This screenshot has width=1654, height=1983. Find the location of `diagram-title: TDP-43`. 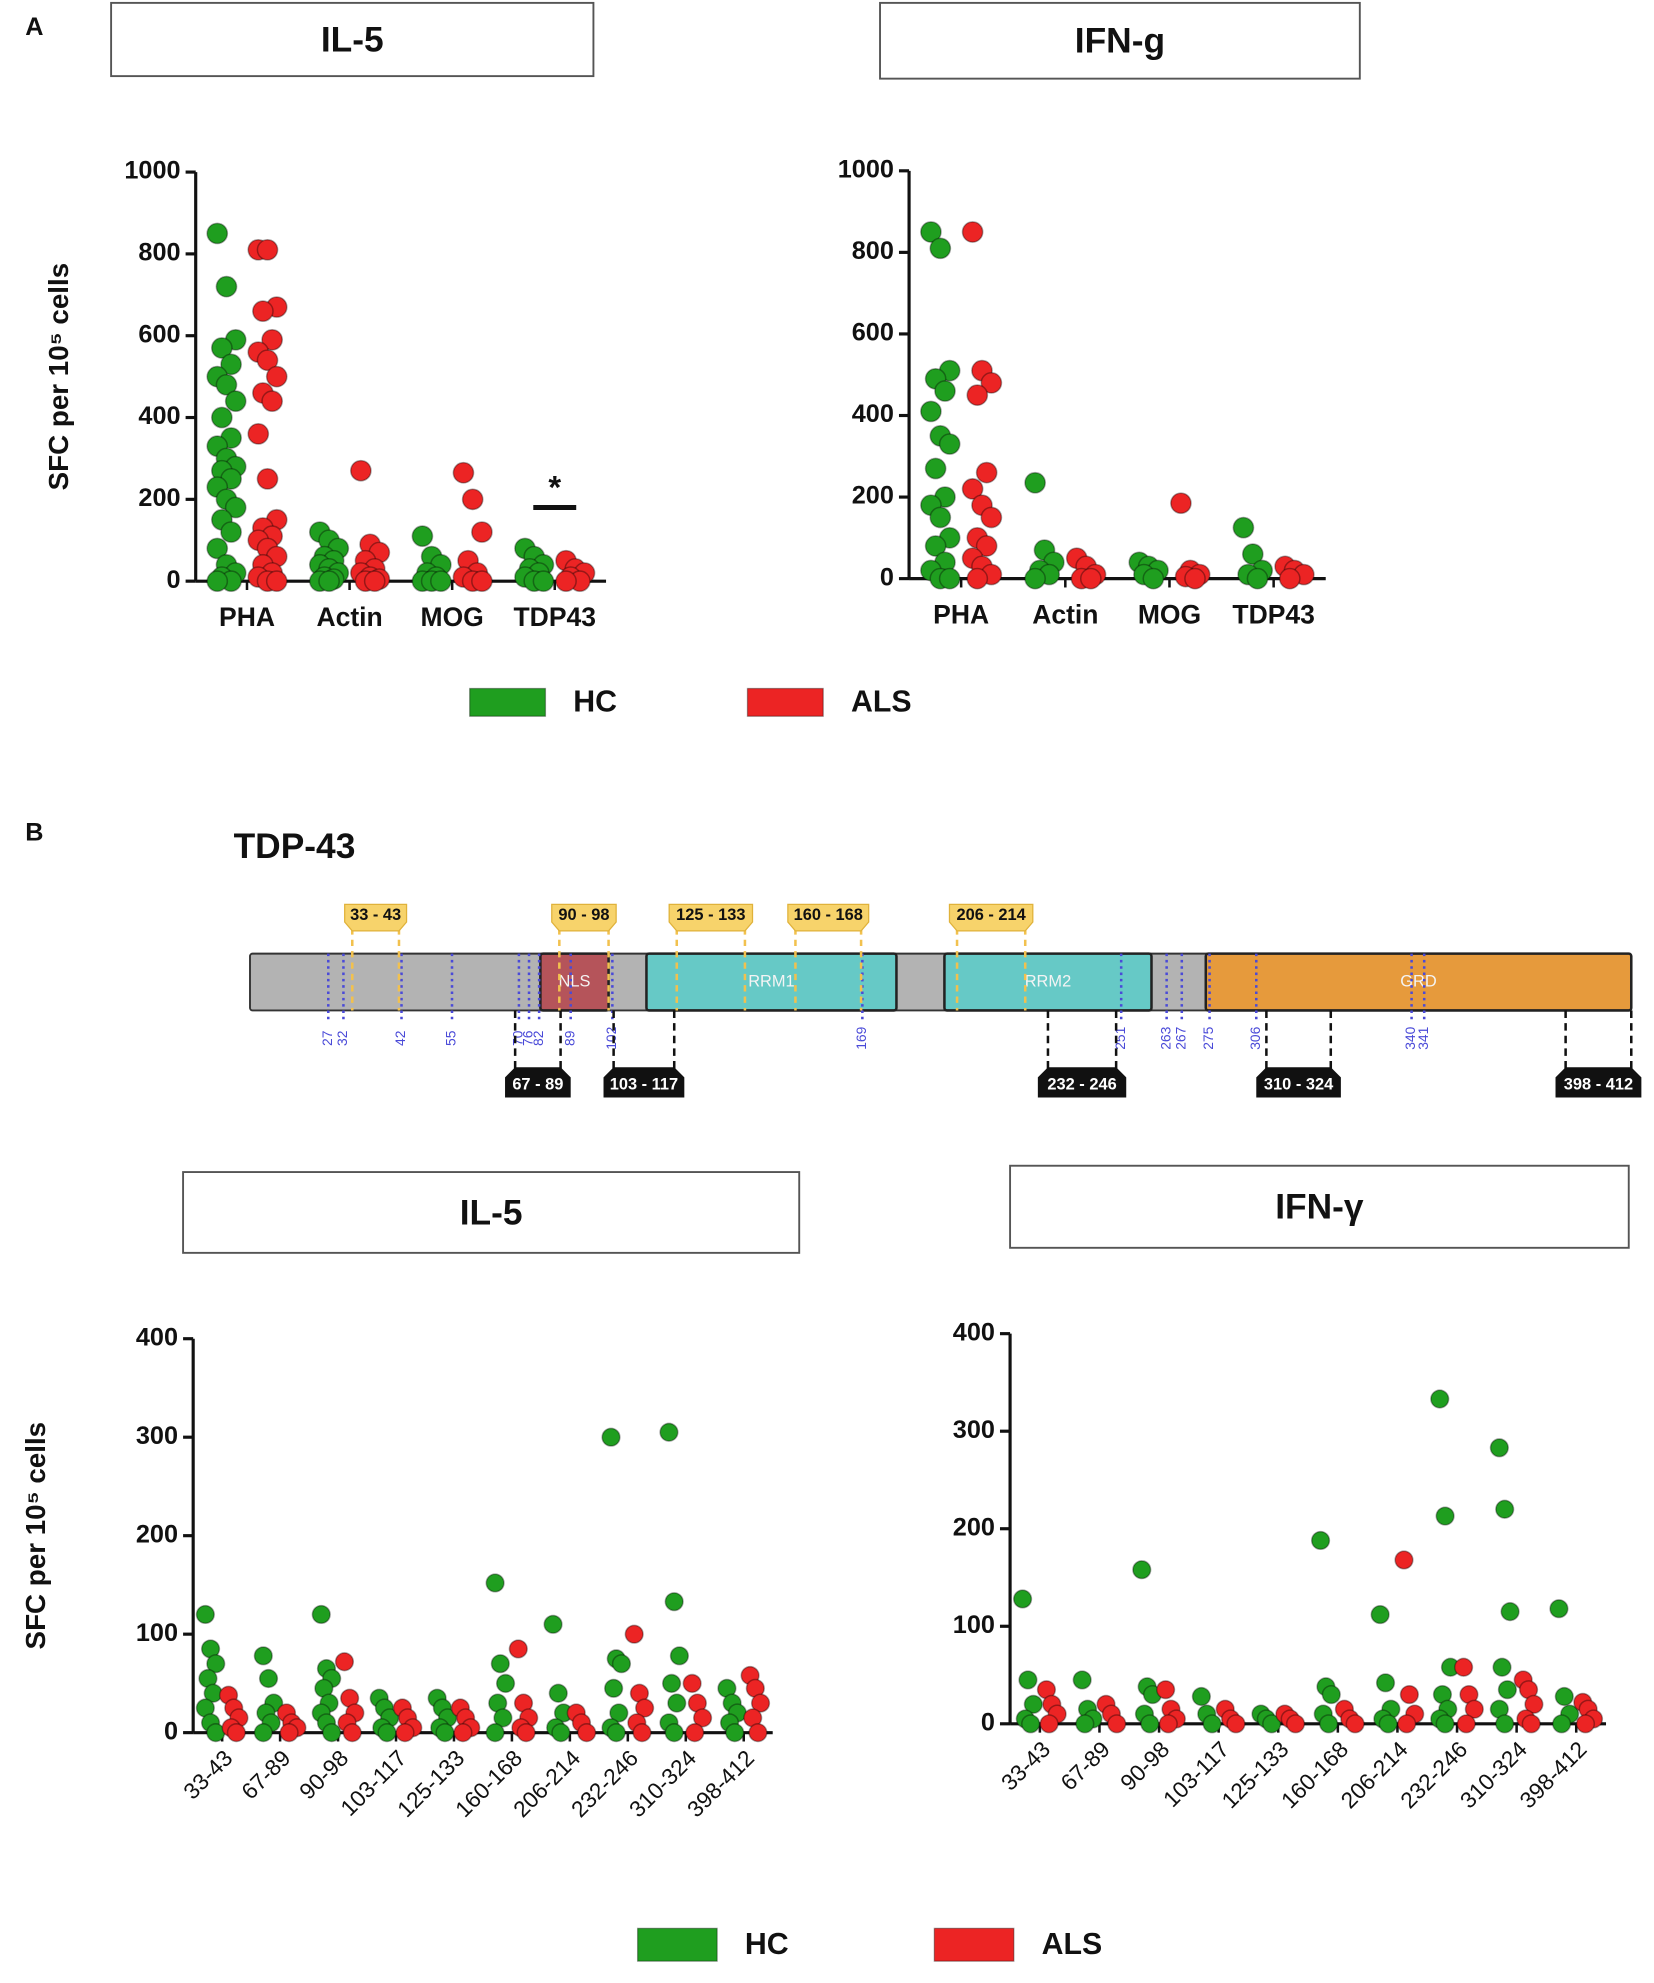

diagram-title: TDP-43 is located at coordinates (295, 846).